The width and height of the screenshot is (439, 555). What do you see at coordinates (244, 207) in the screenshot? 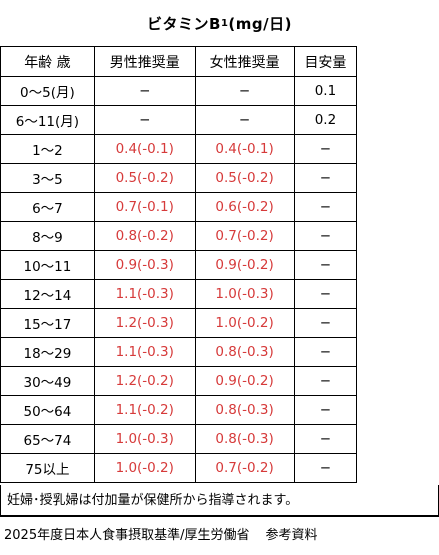
I see `female-cell: 0.6(-0.2)` at bounding box center [244, 207].